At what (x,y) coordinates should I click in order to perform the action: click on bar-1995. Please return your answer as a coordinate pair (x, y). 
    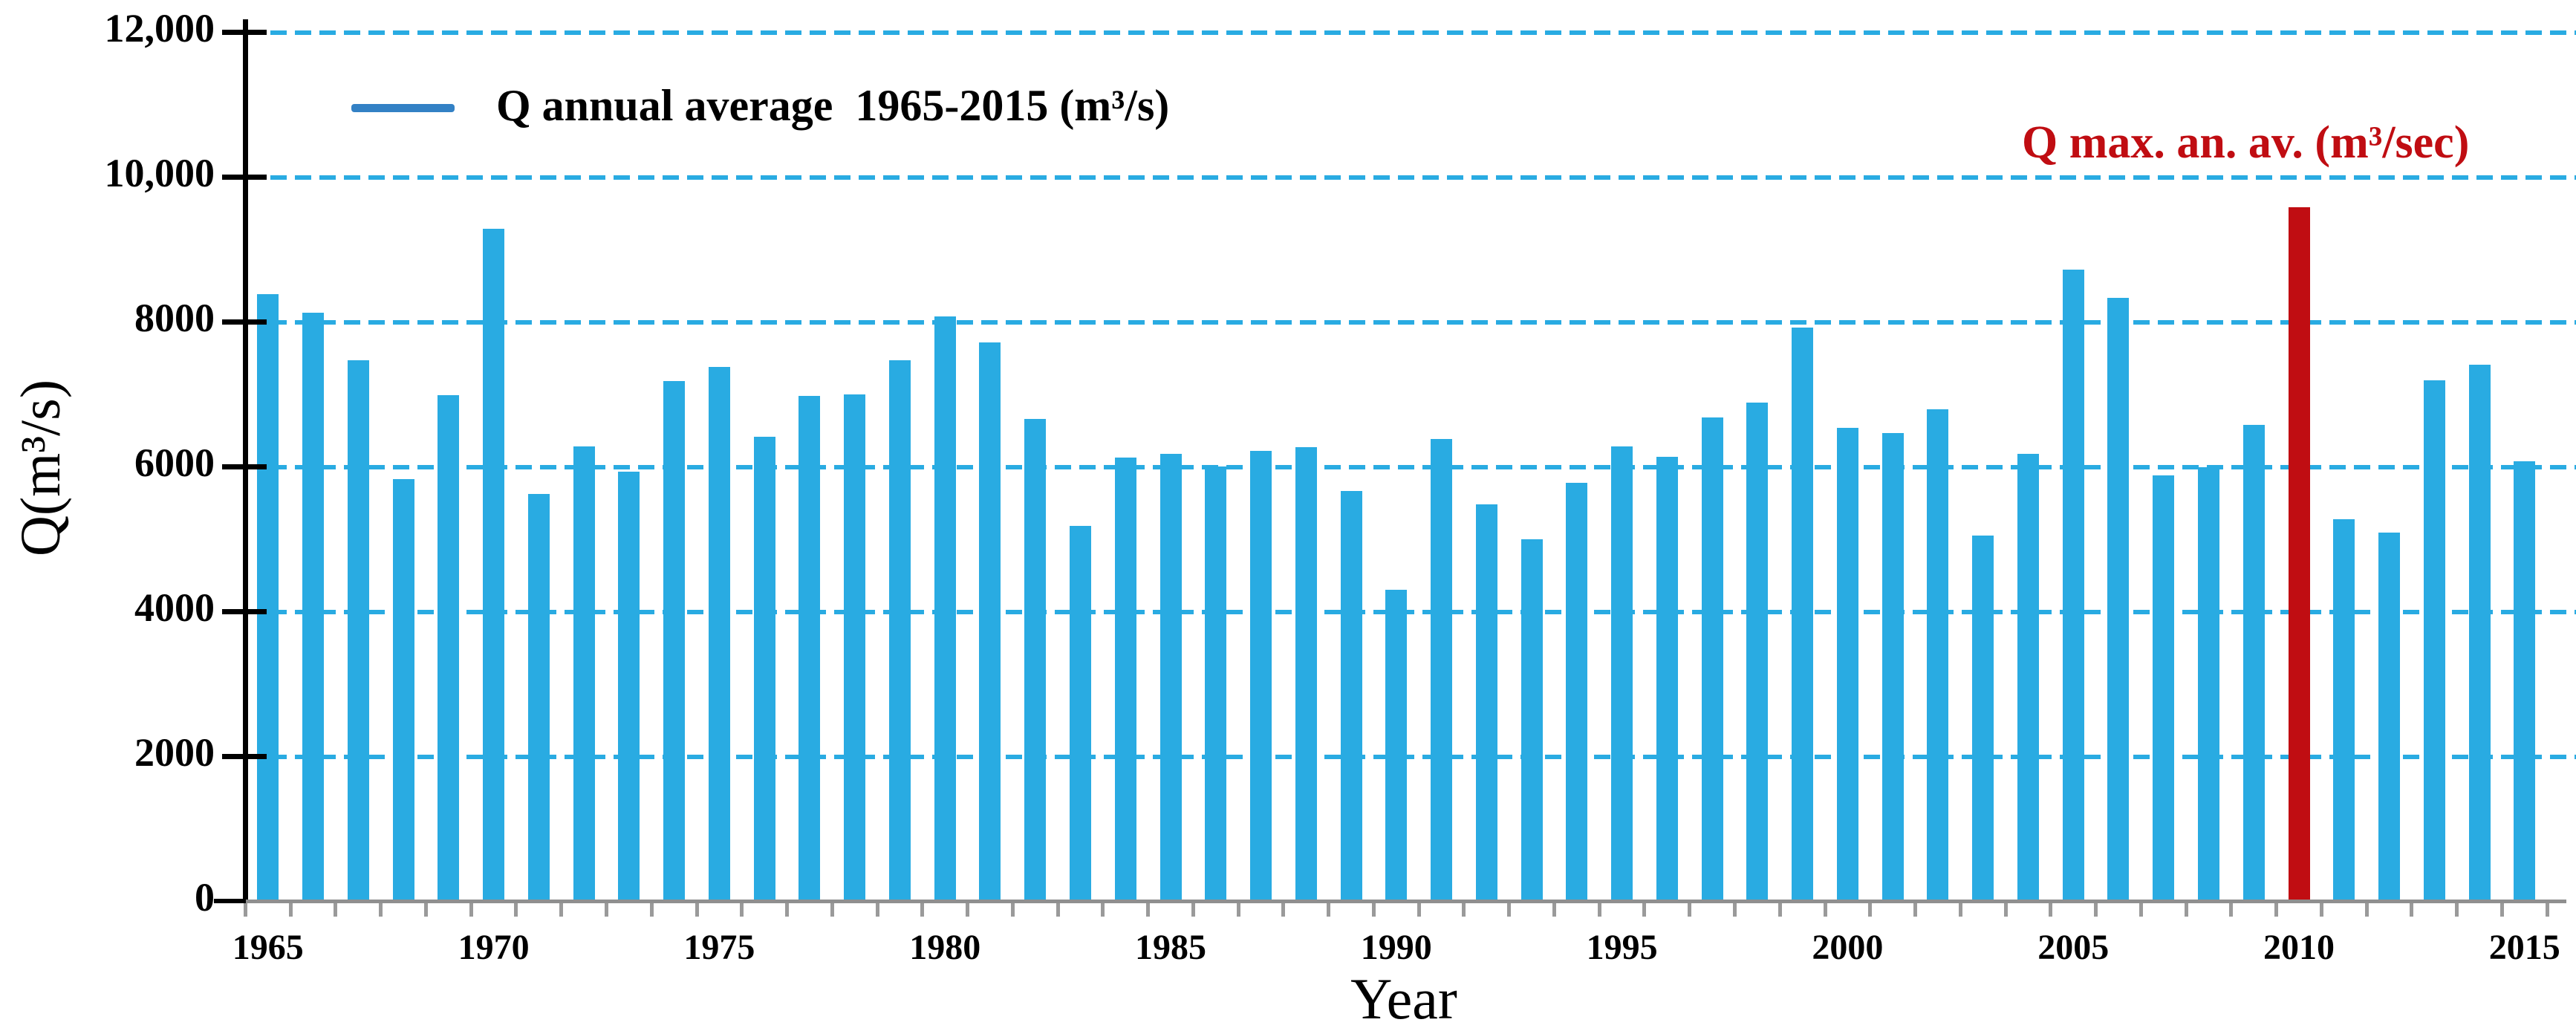
    Looking at the image, I should click on (1622, 674).